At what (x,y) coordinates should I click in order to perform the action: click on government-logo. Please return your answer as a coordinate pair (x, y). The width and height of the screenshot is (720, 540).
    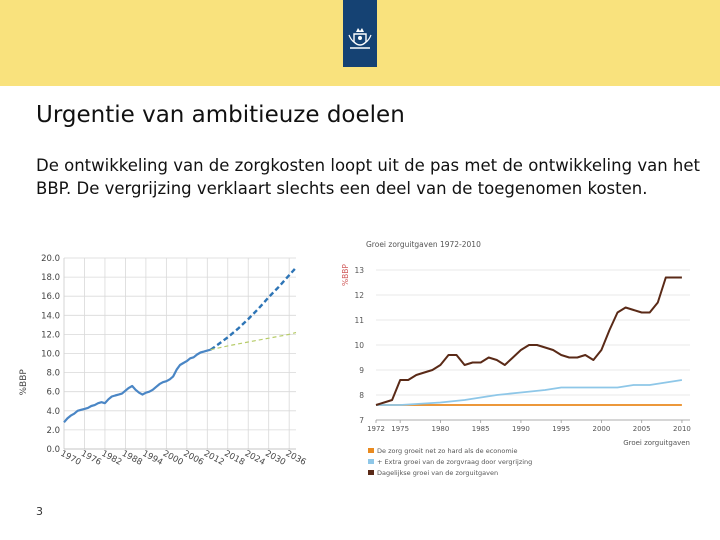
    Looking at the image, I should click on (360, 33).